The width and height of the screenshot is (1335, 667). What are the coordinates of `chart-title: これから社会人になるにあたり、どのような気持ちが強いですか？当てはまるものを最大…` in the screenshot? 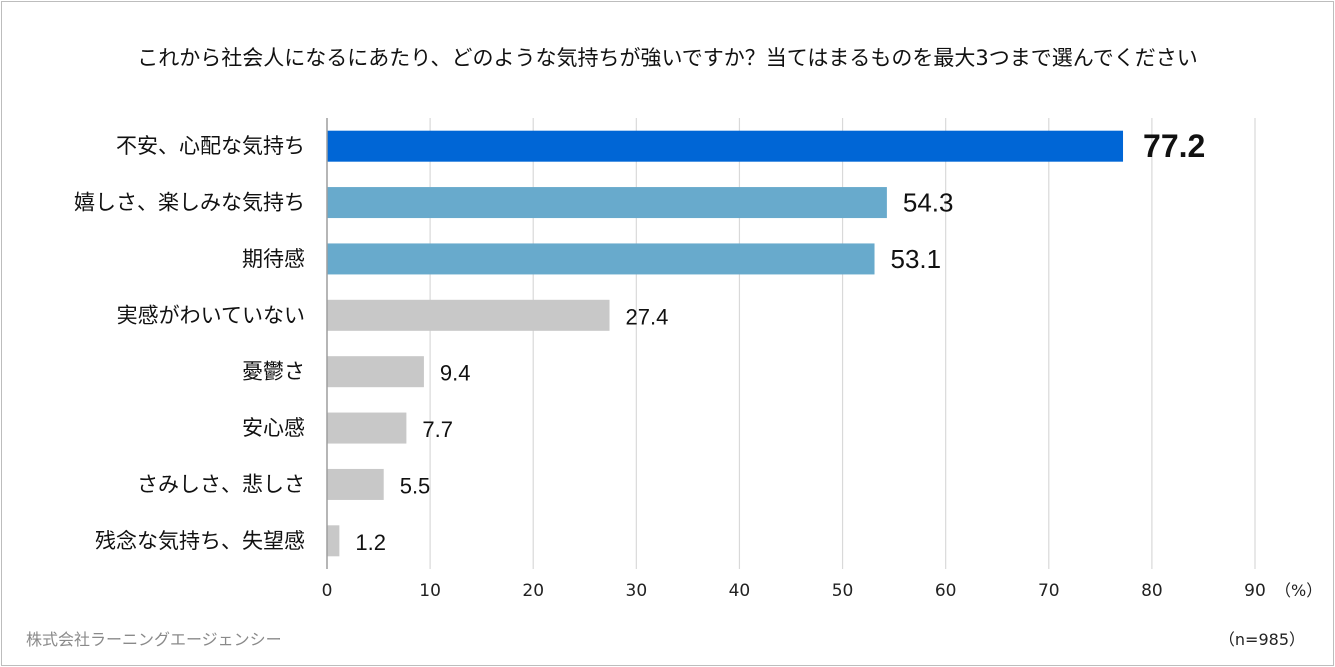 It's located at (667, 57).